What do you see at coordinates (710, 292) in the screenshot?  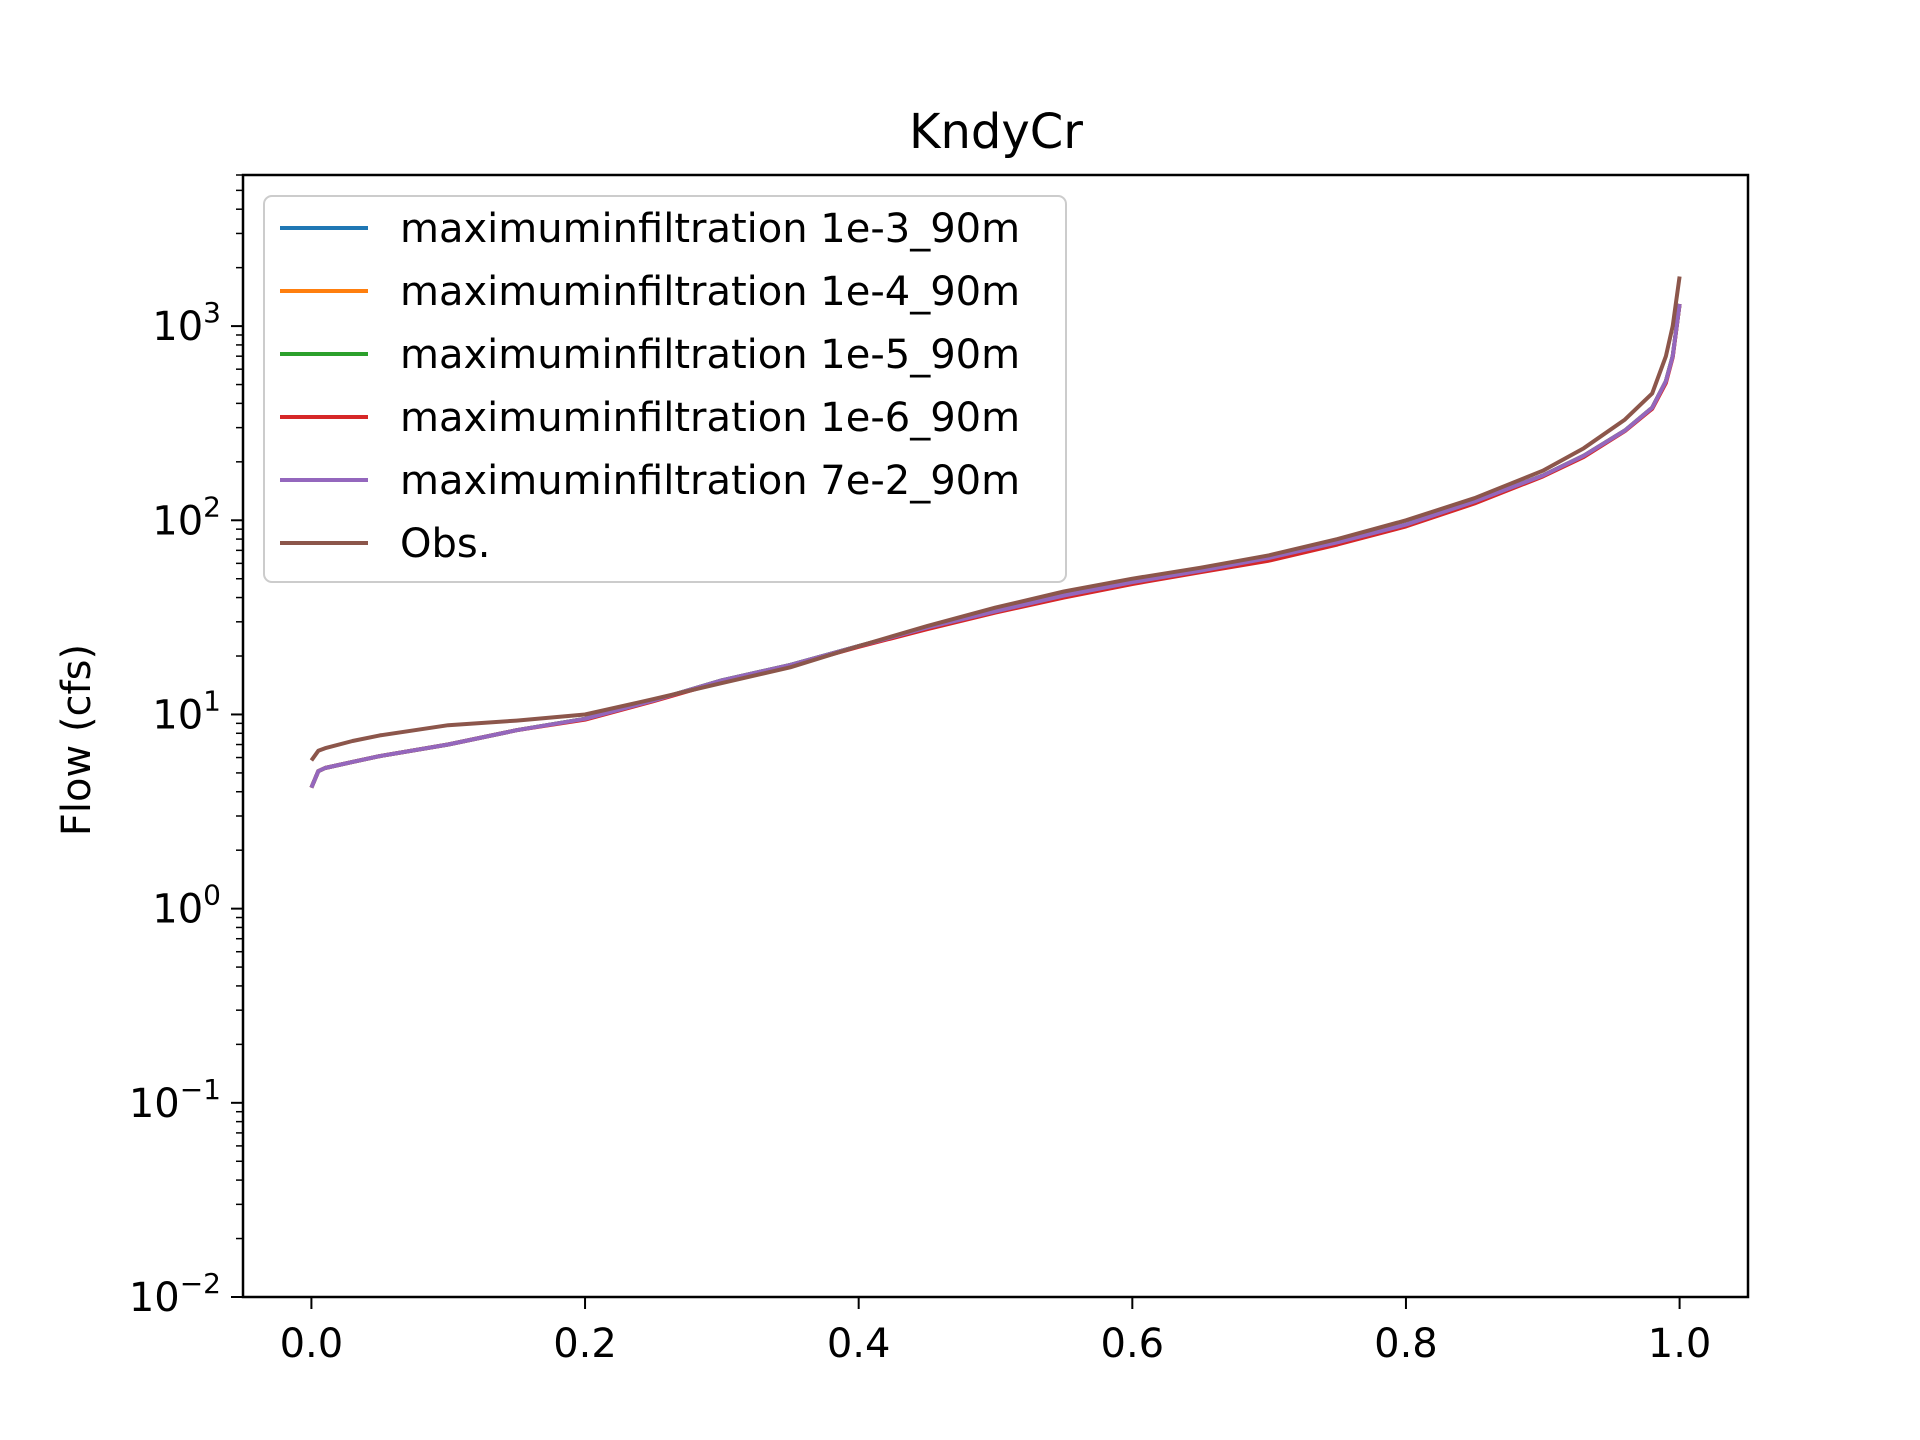 I see `legend-label-1: maximuminfiltration 1e-4_90m` at bounding box center [710, 292].